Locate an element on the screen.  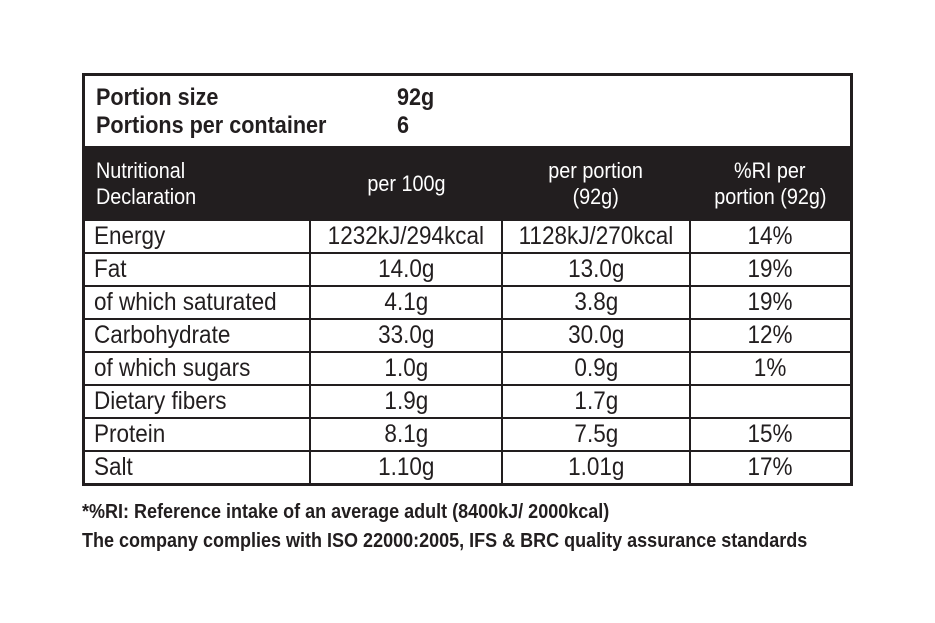
ri-value: 14% is located at coordinates (770, 236).